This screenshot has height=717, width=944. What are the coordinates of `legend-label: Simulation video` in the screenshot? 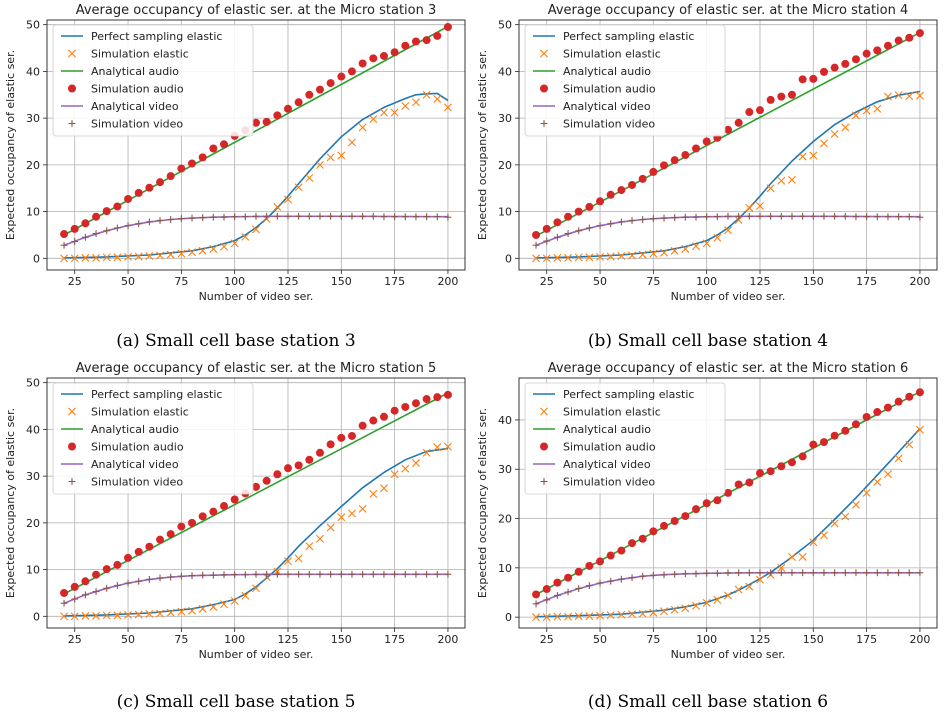 It's located at (609, 482).